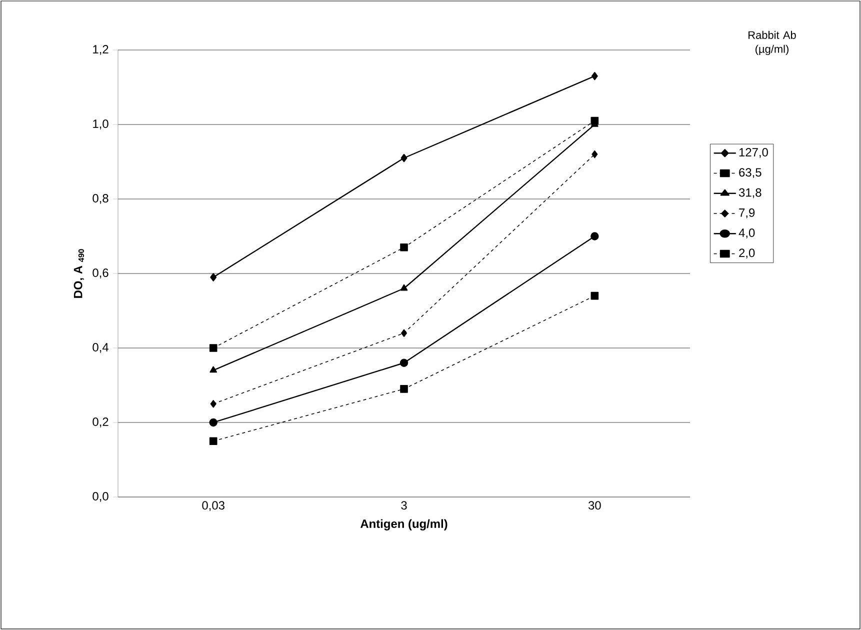 This screenshot has height=630, width=861. I want to click on legend-label: 127,0, so click(753, 153).